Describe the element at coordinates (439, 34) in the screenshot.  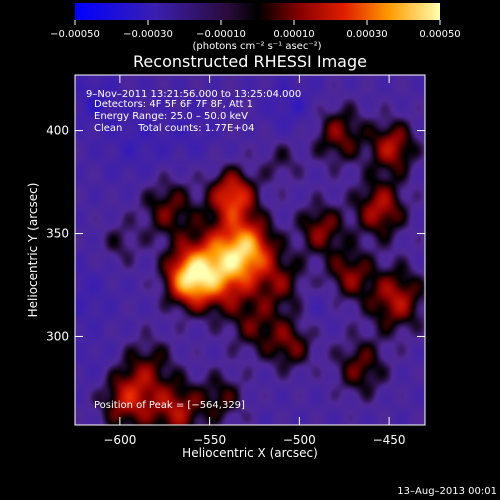
I see `colorbar-tick-label: 0.00050` at that location.